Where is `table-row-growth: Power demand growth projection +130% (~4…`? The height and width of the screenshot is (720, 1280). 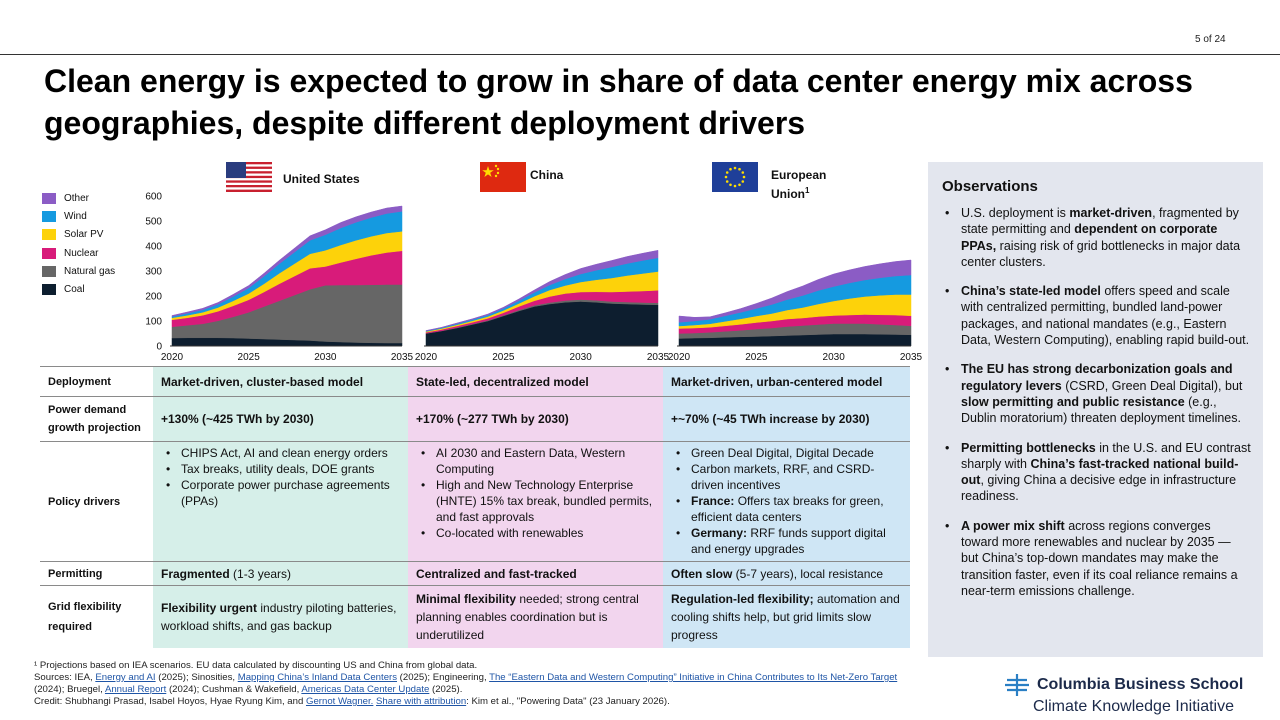
table-row-growth: Power demand growth projection +130% (~4… is located at coordinates (475, 419).